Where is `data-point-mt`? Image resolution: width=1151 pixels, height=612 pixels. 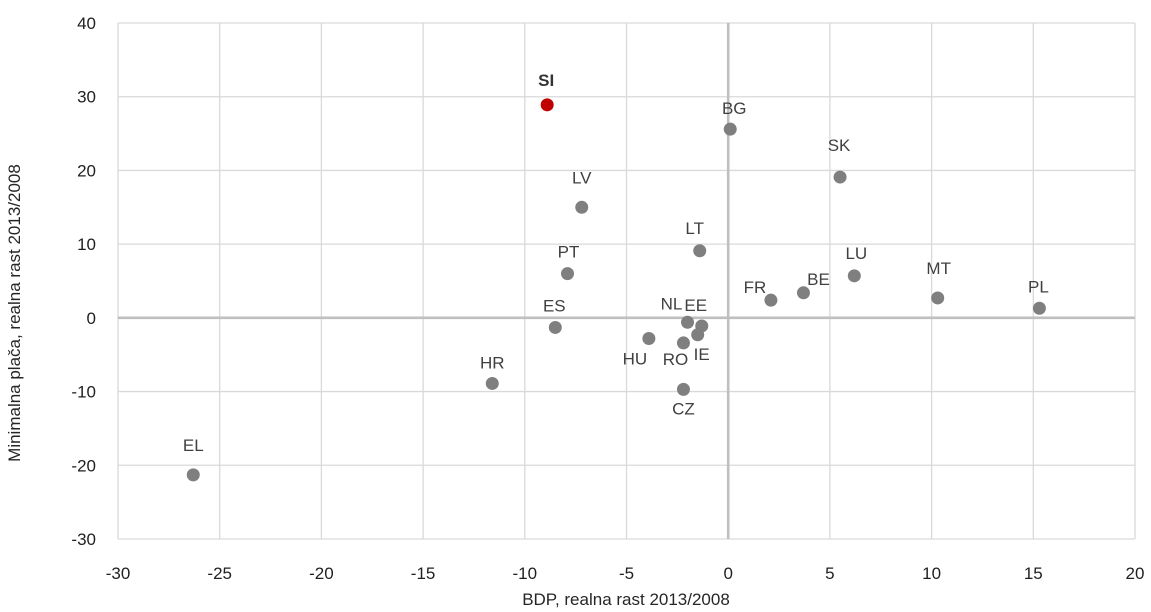 data-point-mt is located at coordinates (938, 298).